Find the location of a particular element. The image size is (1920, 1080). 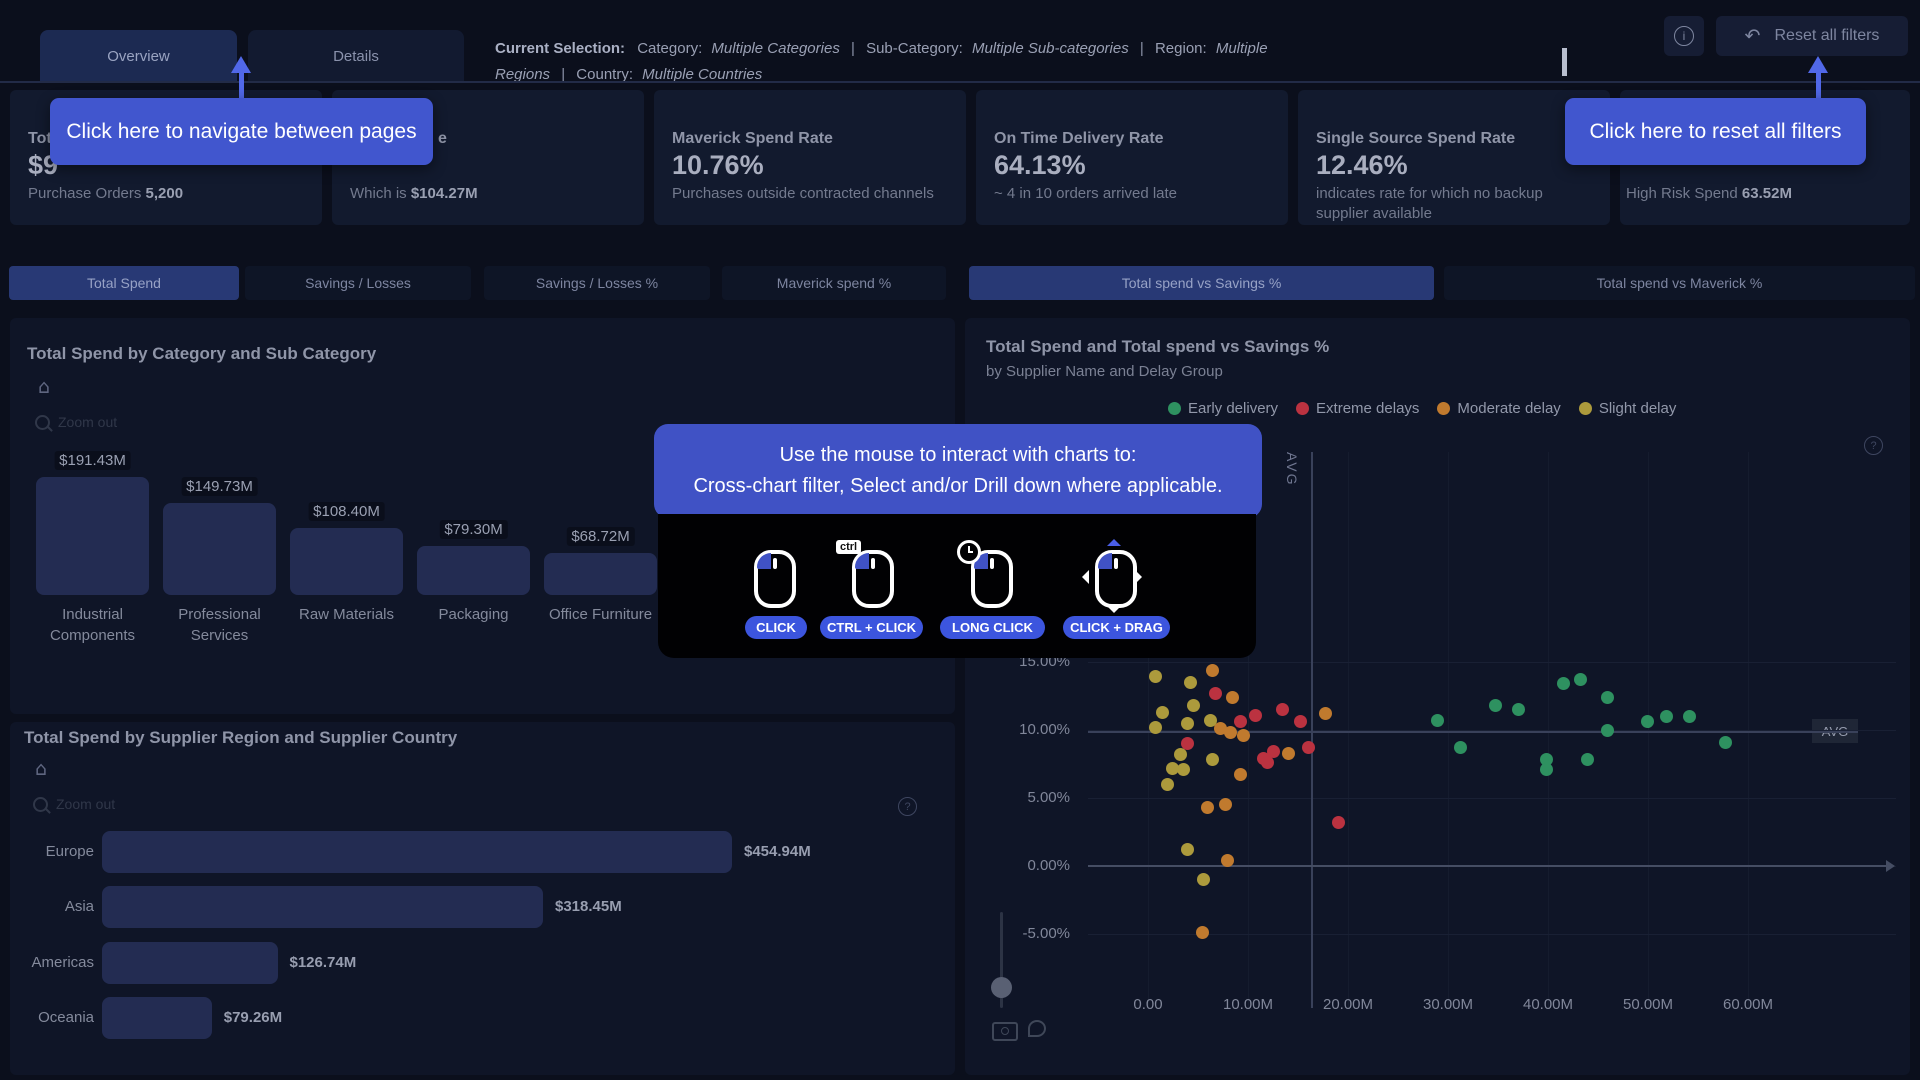

slider-handle is located at coordinates (1001, 987).